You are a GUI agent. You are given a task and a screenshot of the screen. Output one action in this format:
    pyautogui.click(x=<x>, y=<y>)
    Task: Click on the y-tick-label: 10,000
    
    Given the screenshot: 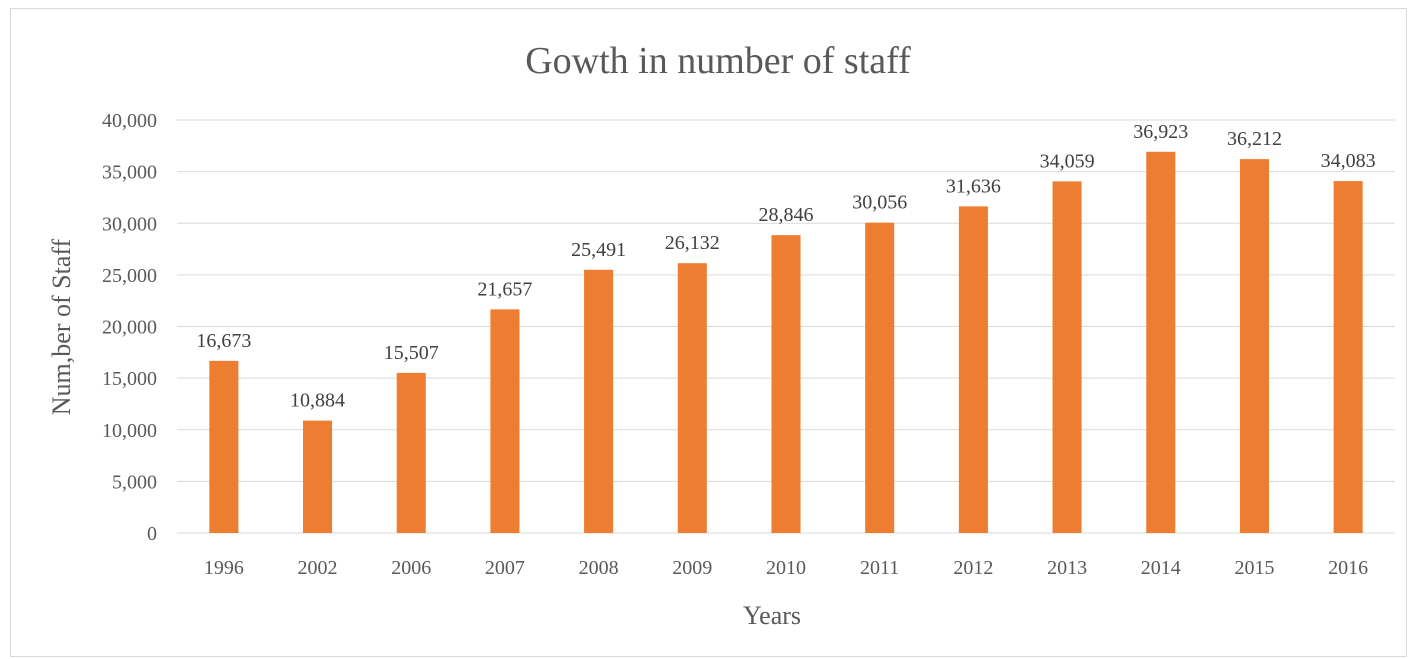 What is the action you would take?
    pyautogui.click(x=129, y=431)
    